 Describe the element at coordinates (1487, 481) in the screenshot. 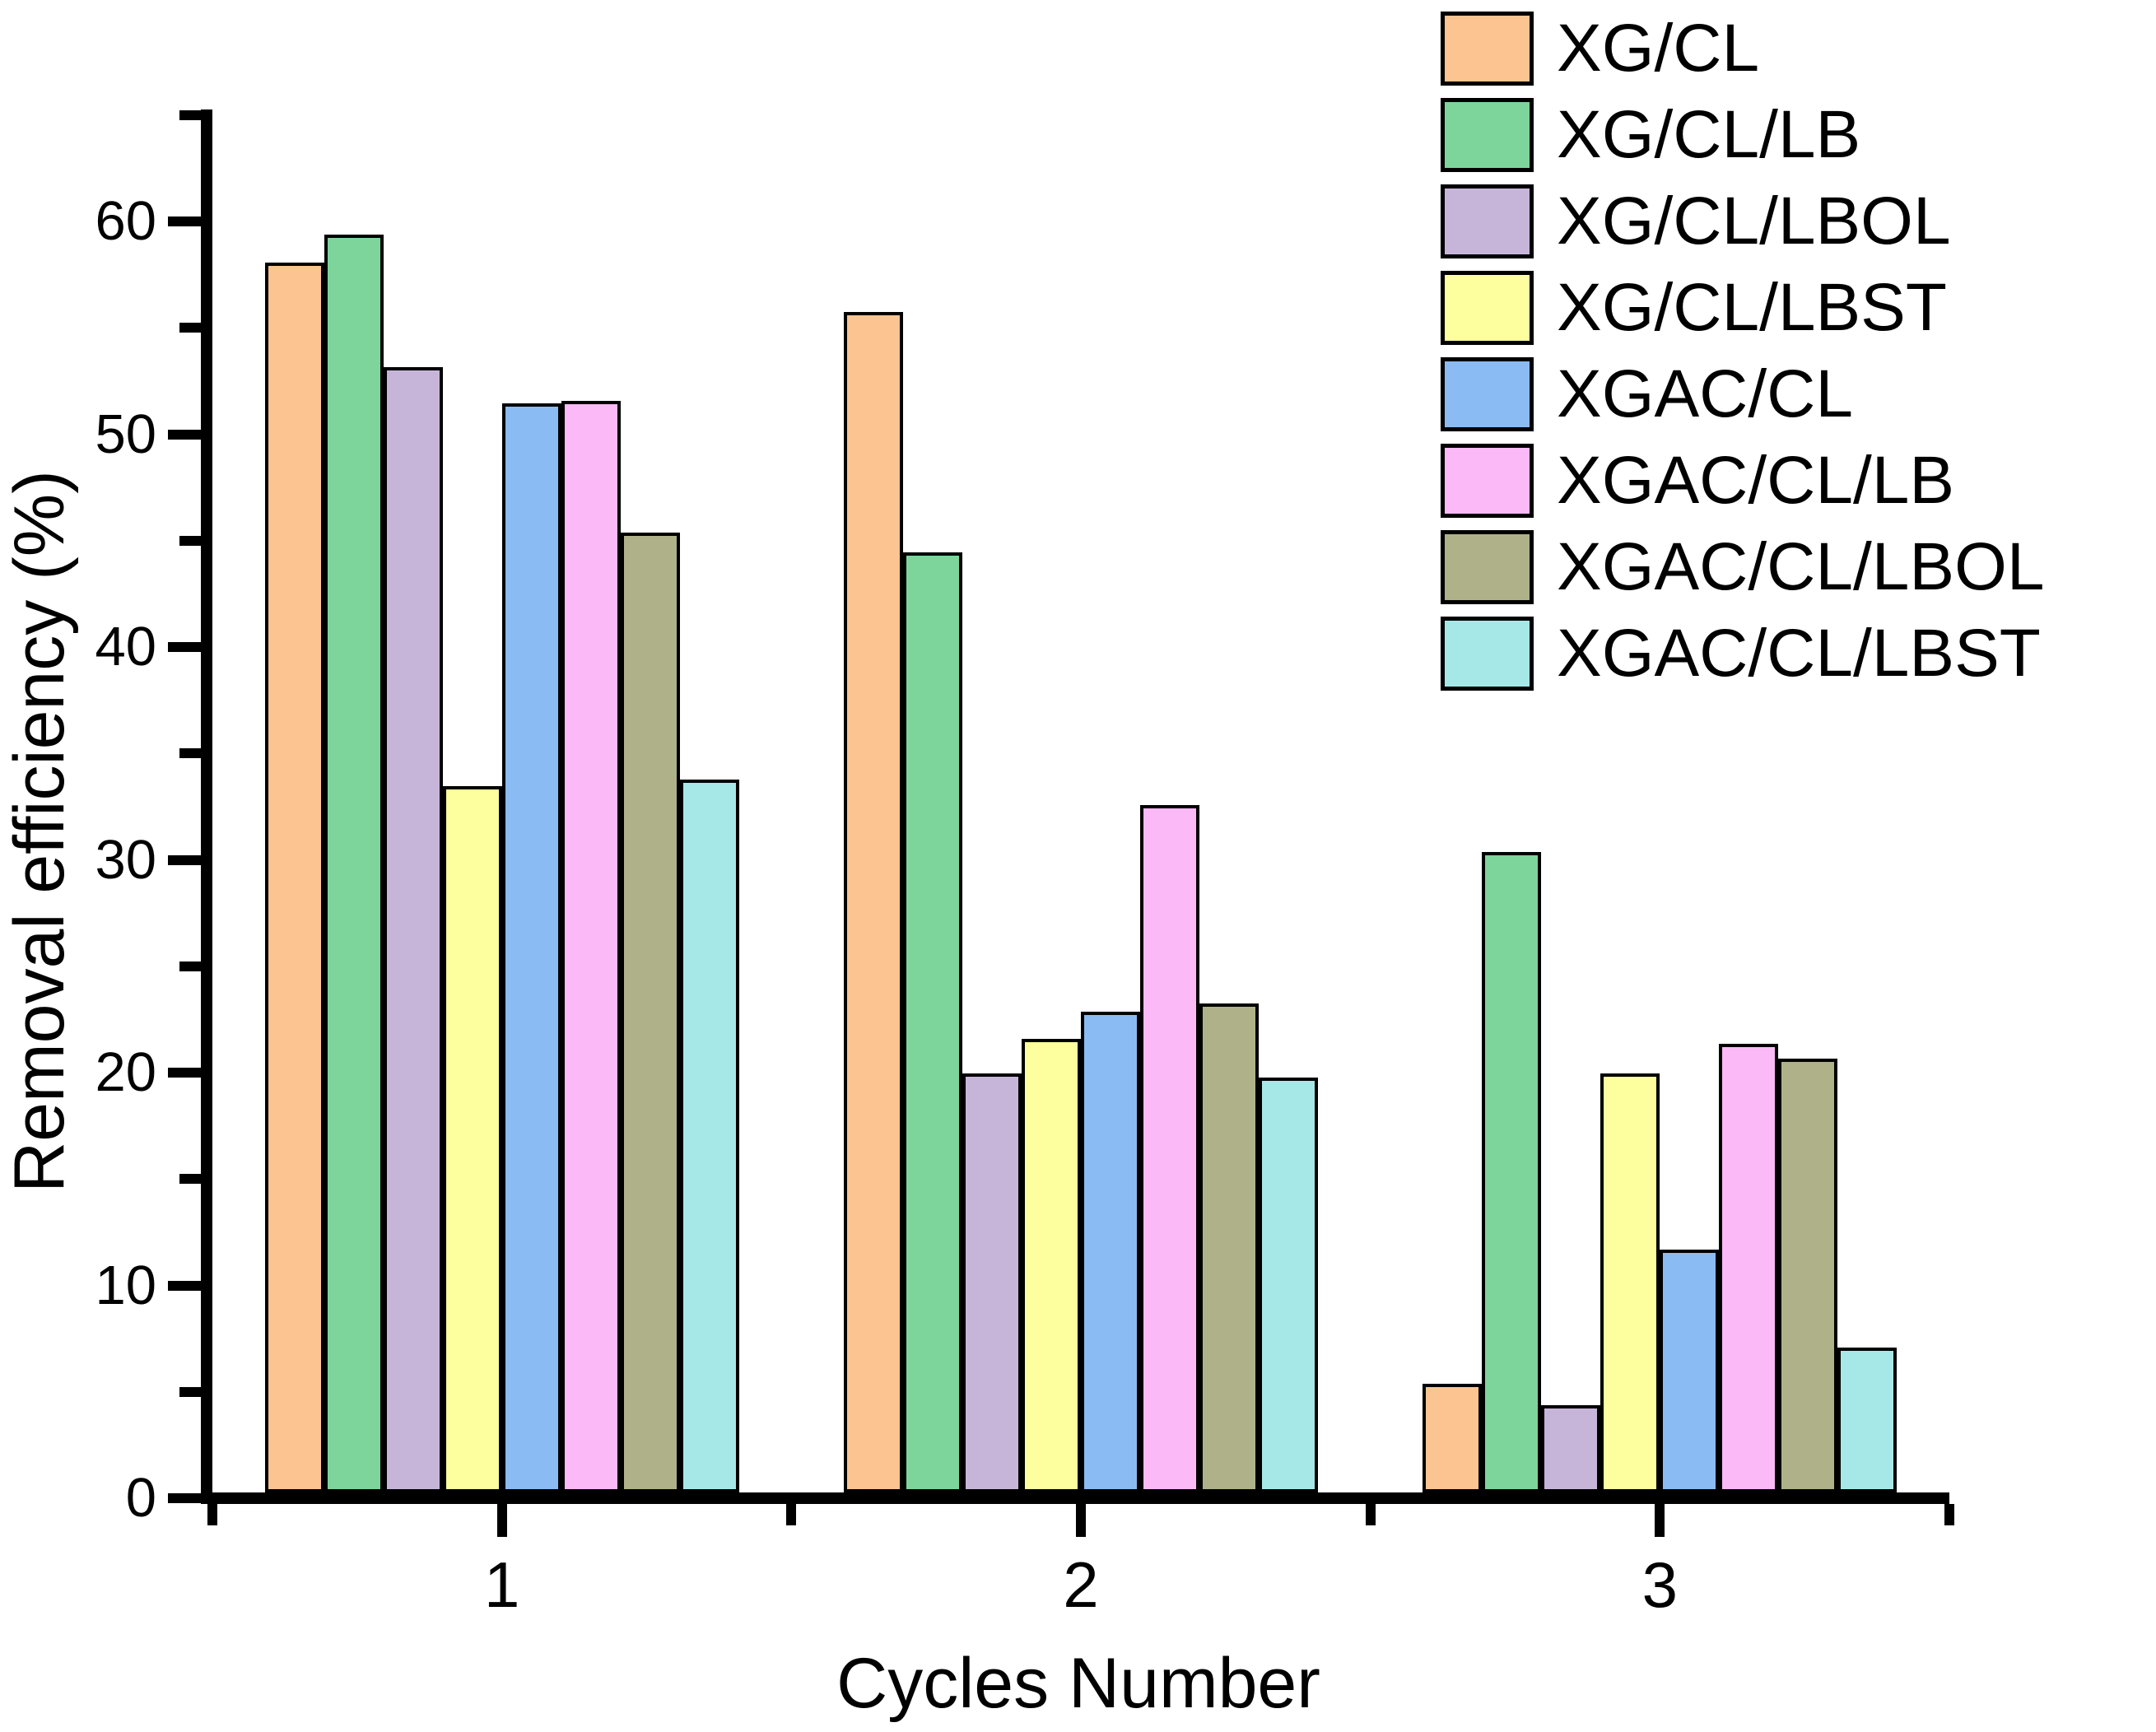

I see `legend-swatch-xgac-cl-lb` at that location.